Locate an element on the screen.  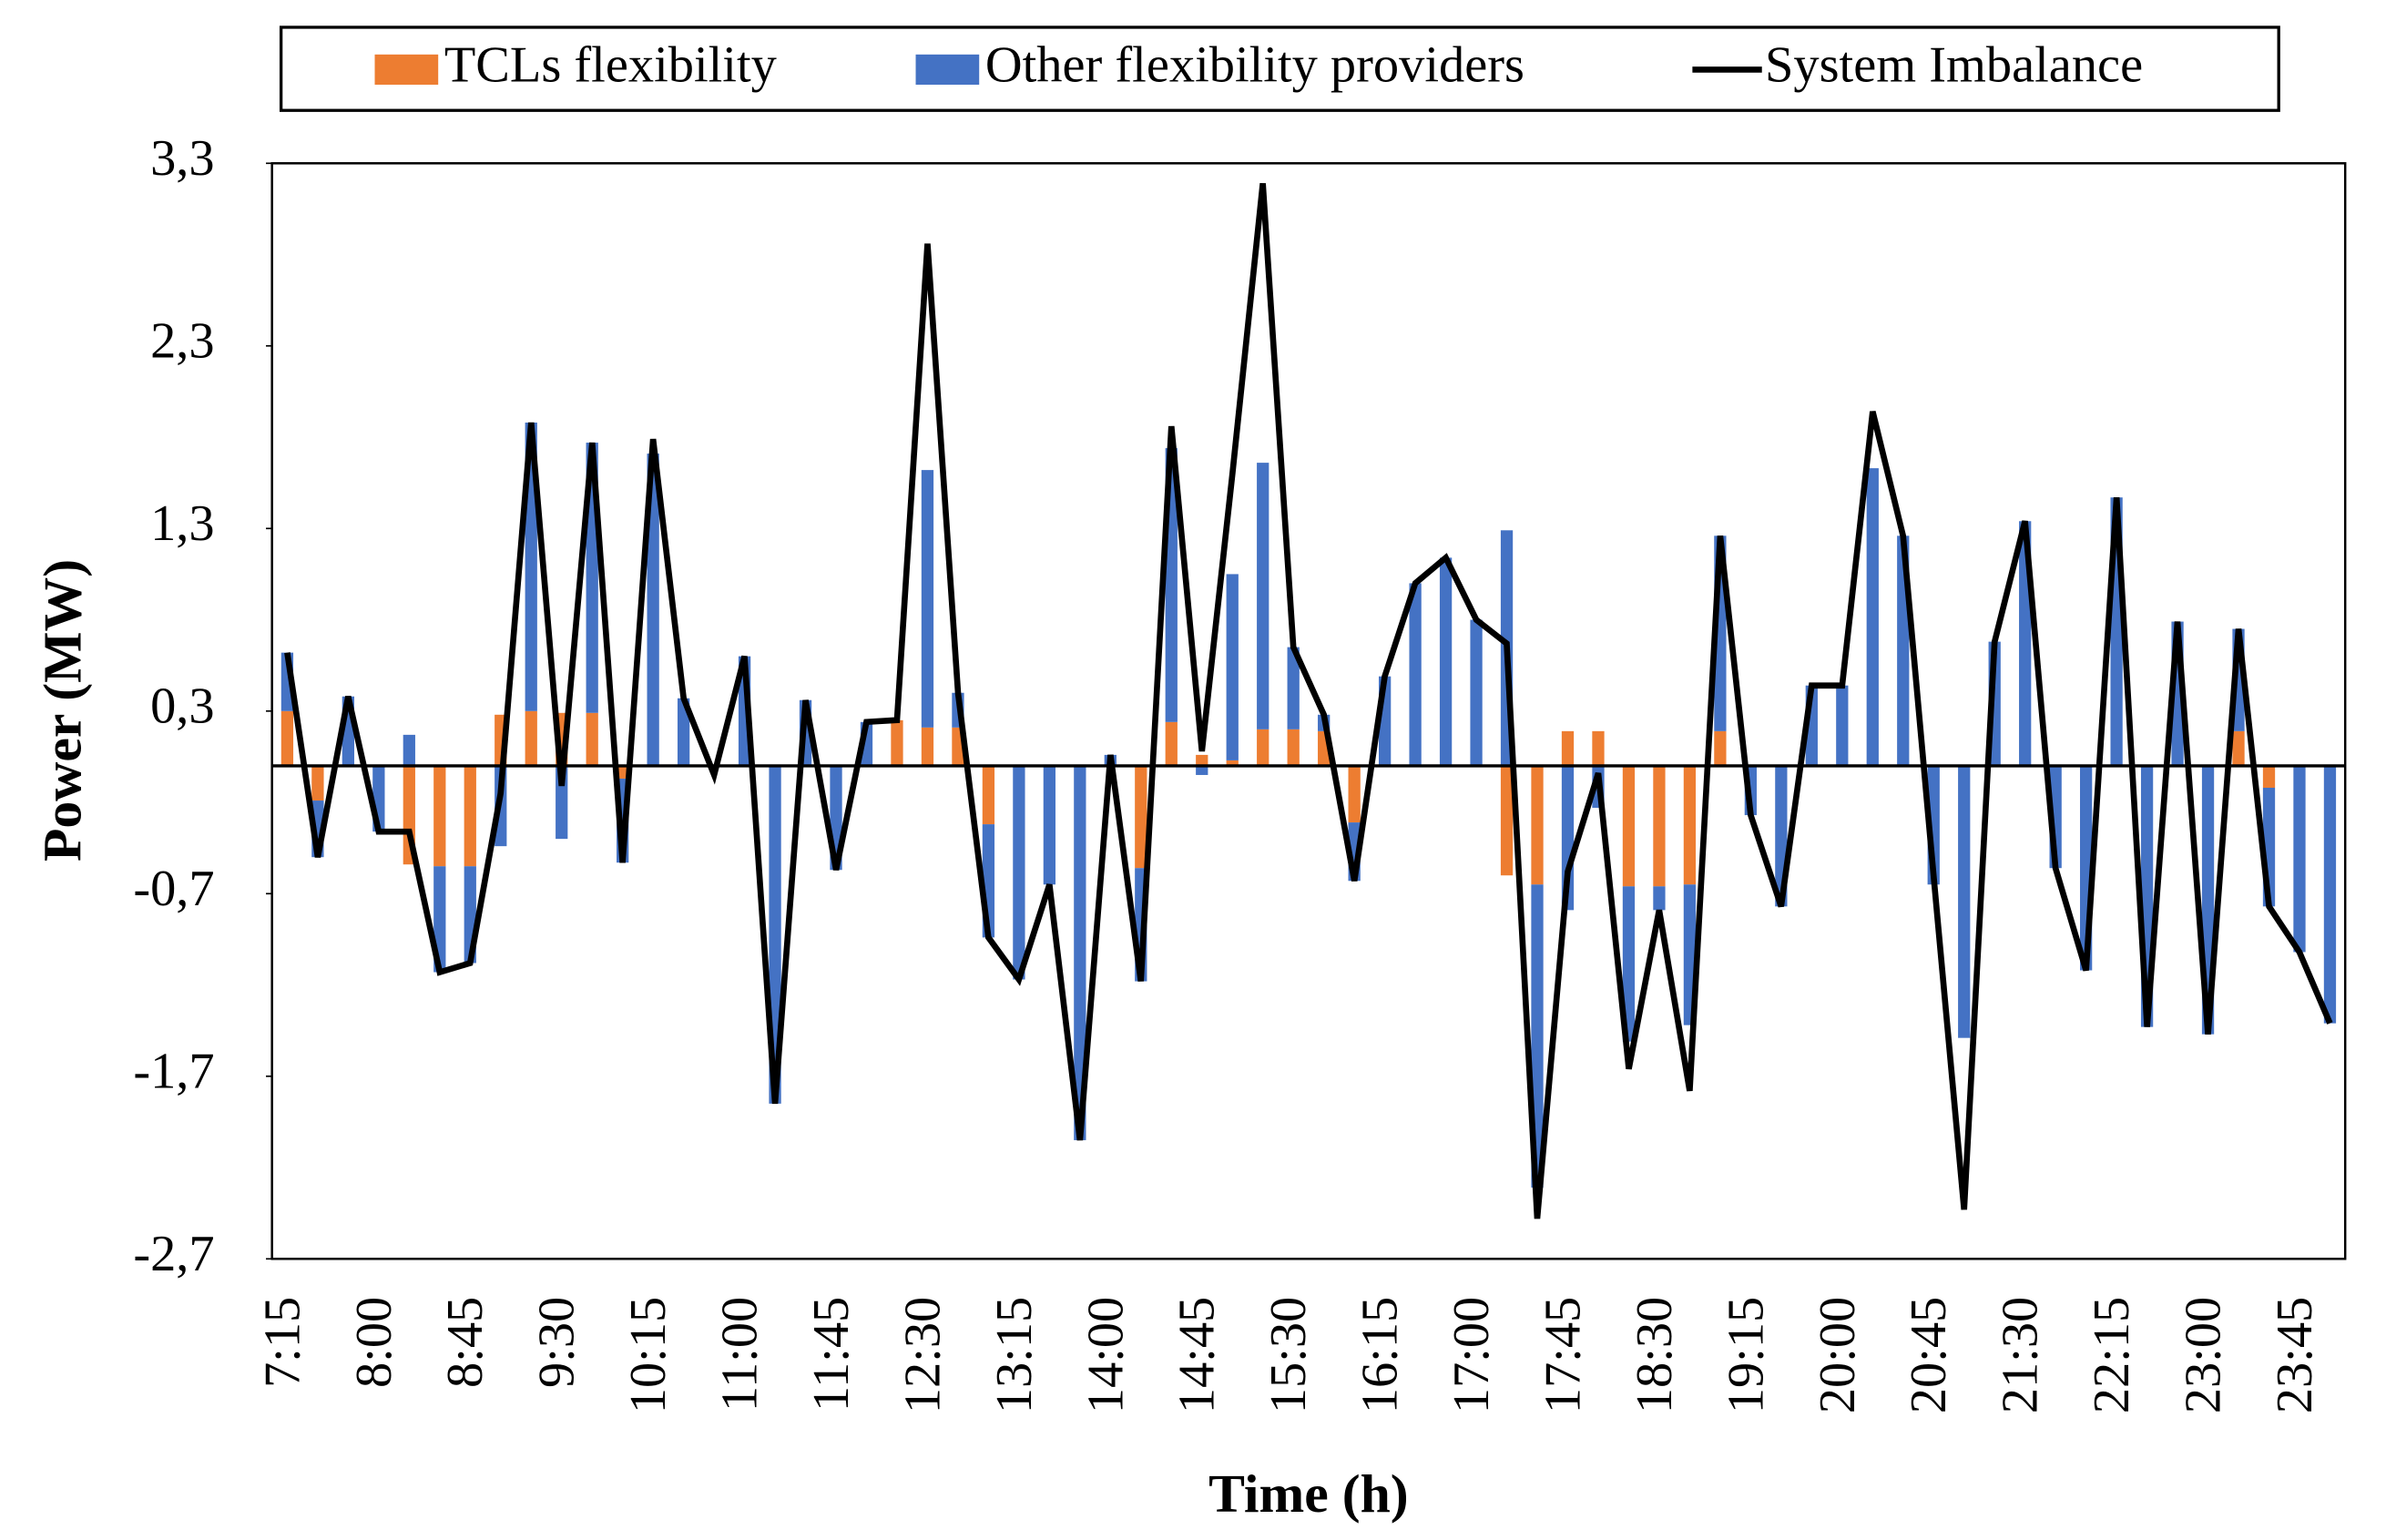
x-tick-label: 9:30 is located at coordinates (557, 1342).